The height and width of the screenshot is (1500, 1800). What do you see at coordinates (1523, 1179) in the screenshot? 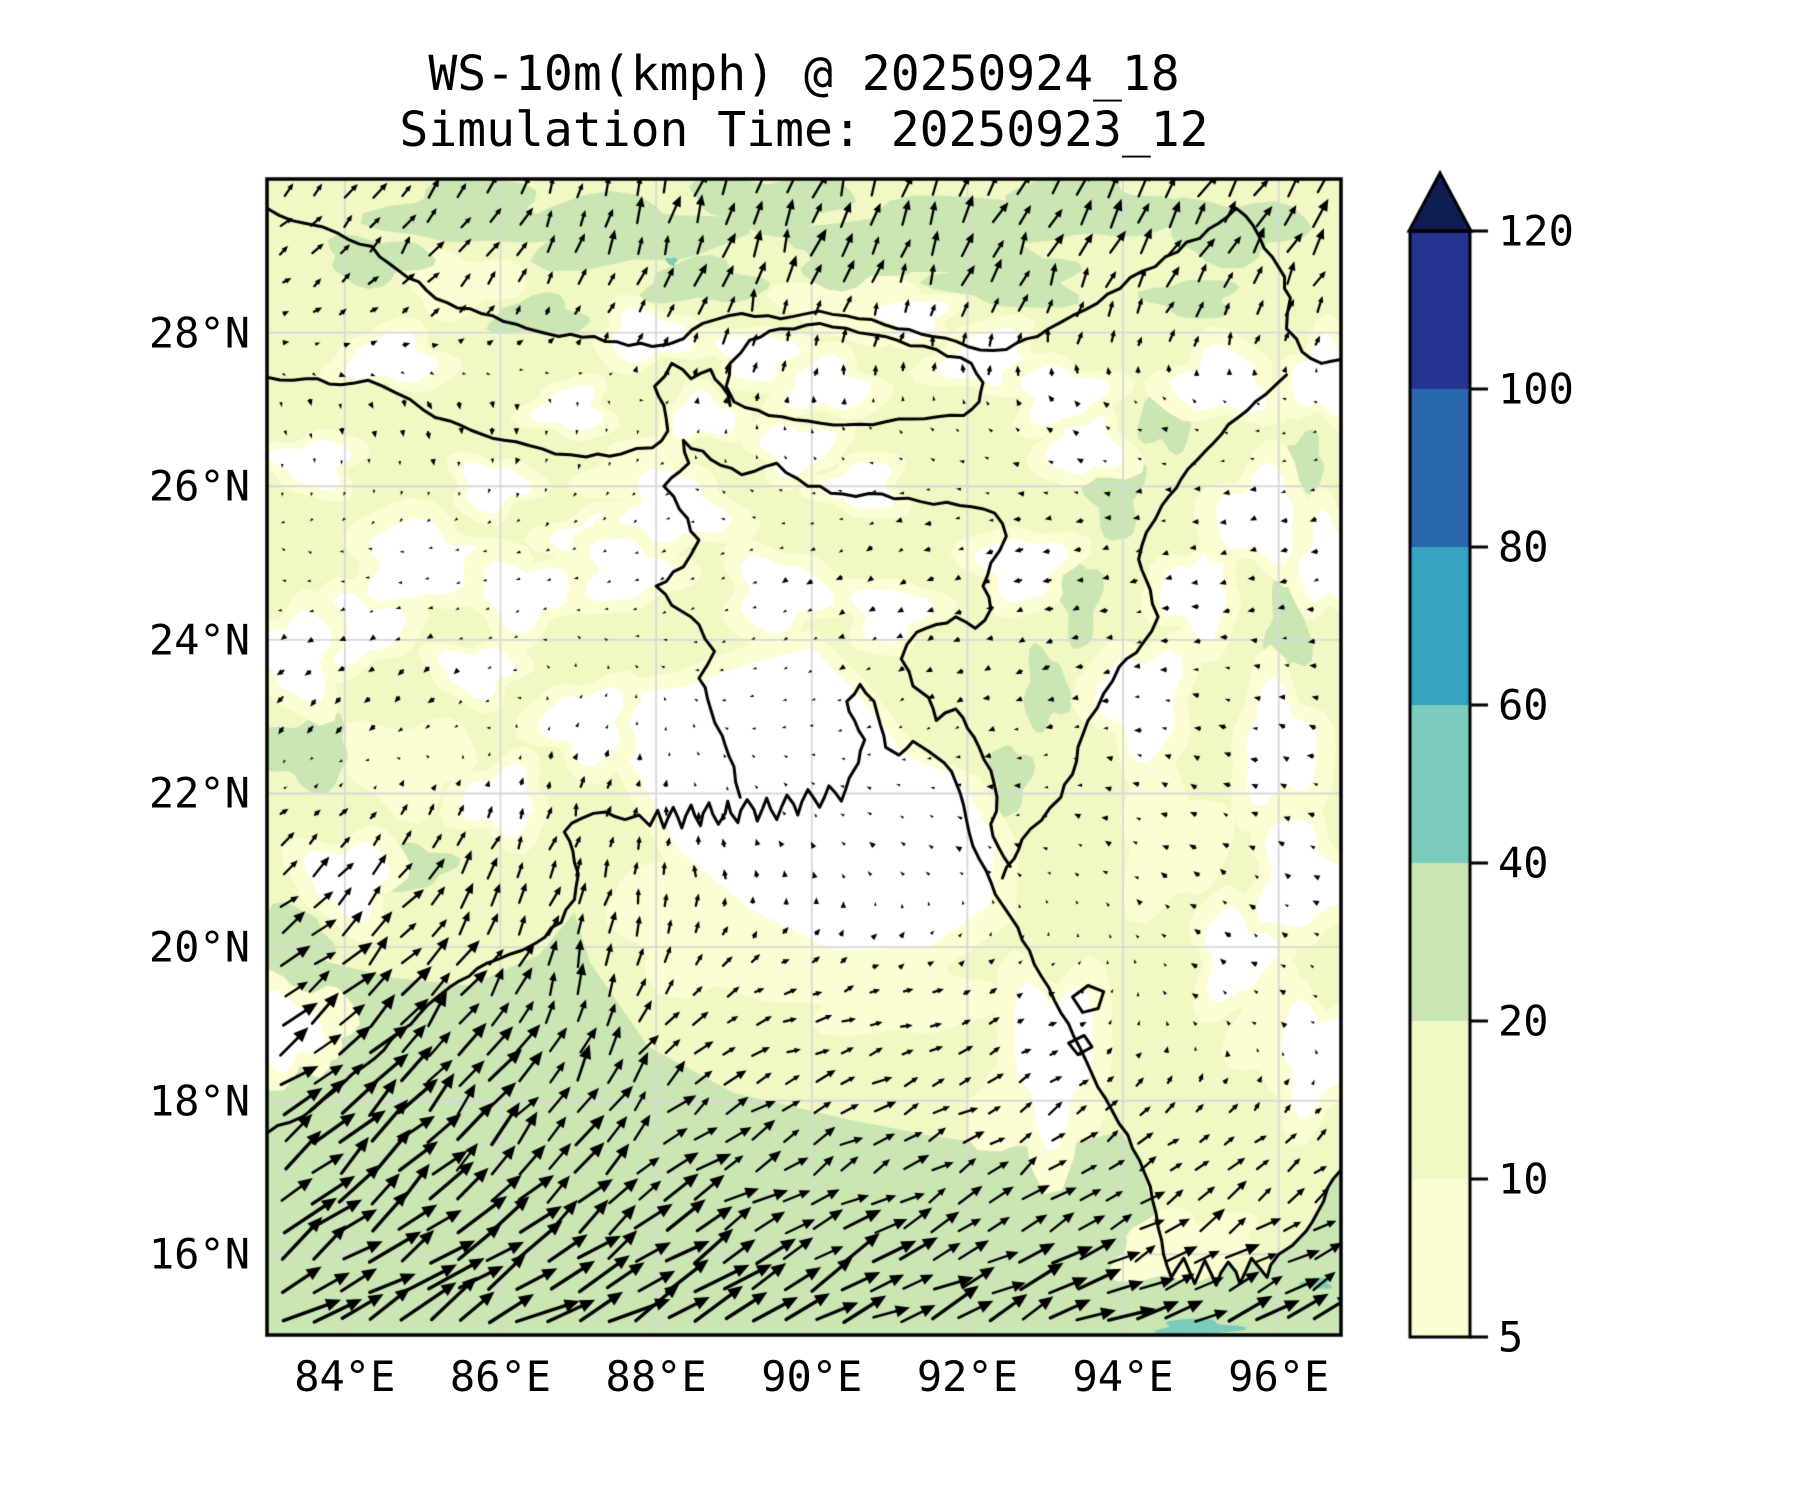
I see `colorbar-tick-label: 10` at bounding box center [1523, 1179].